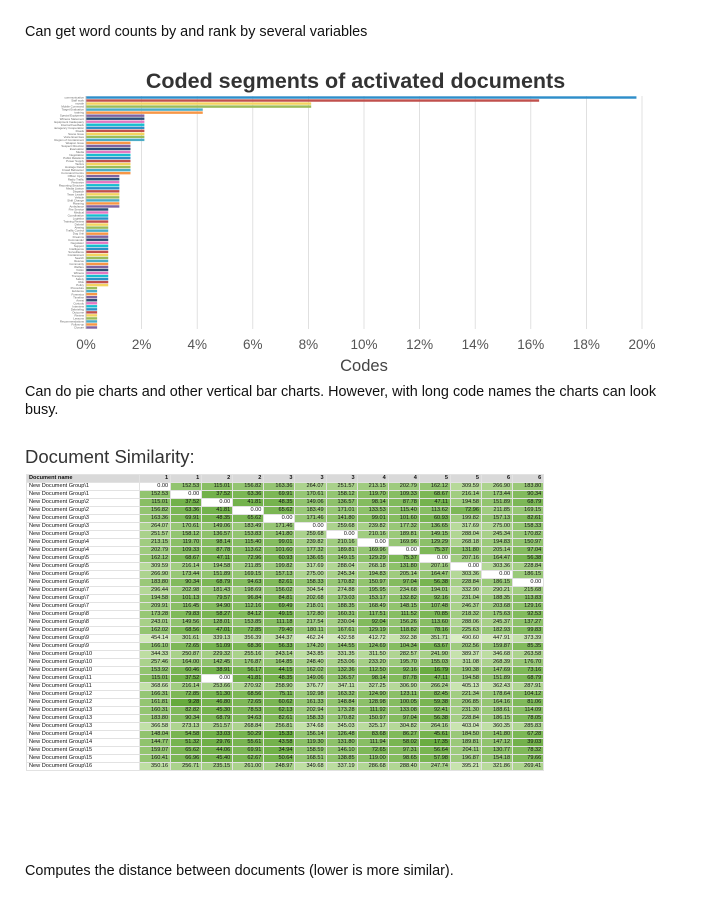 The height and width of the screenshot is (912, 701). What do you see at coordinates (497, 494) in the screenshot?
I see `distance-cell: 173.44` at bounding box center [497, 494].